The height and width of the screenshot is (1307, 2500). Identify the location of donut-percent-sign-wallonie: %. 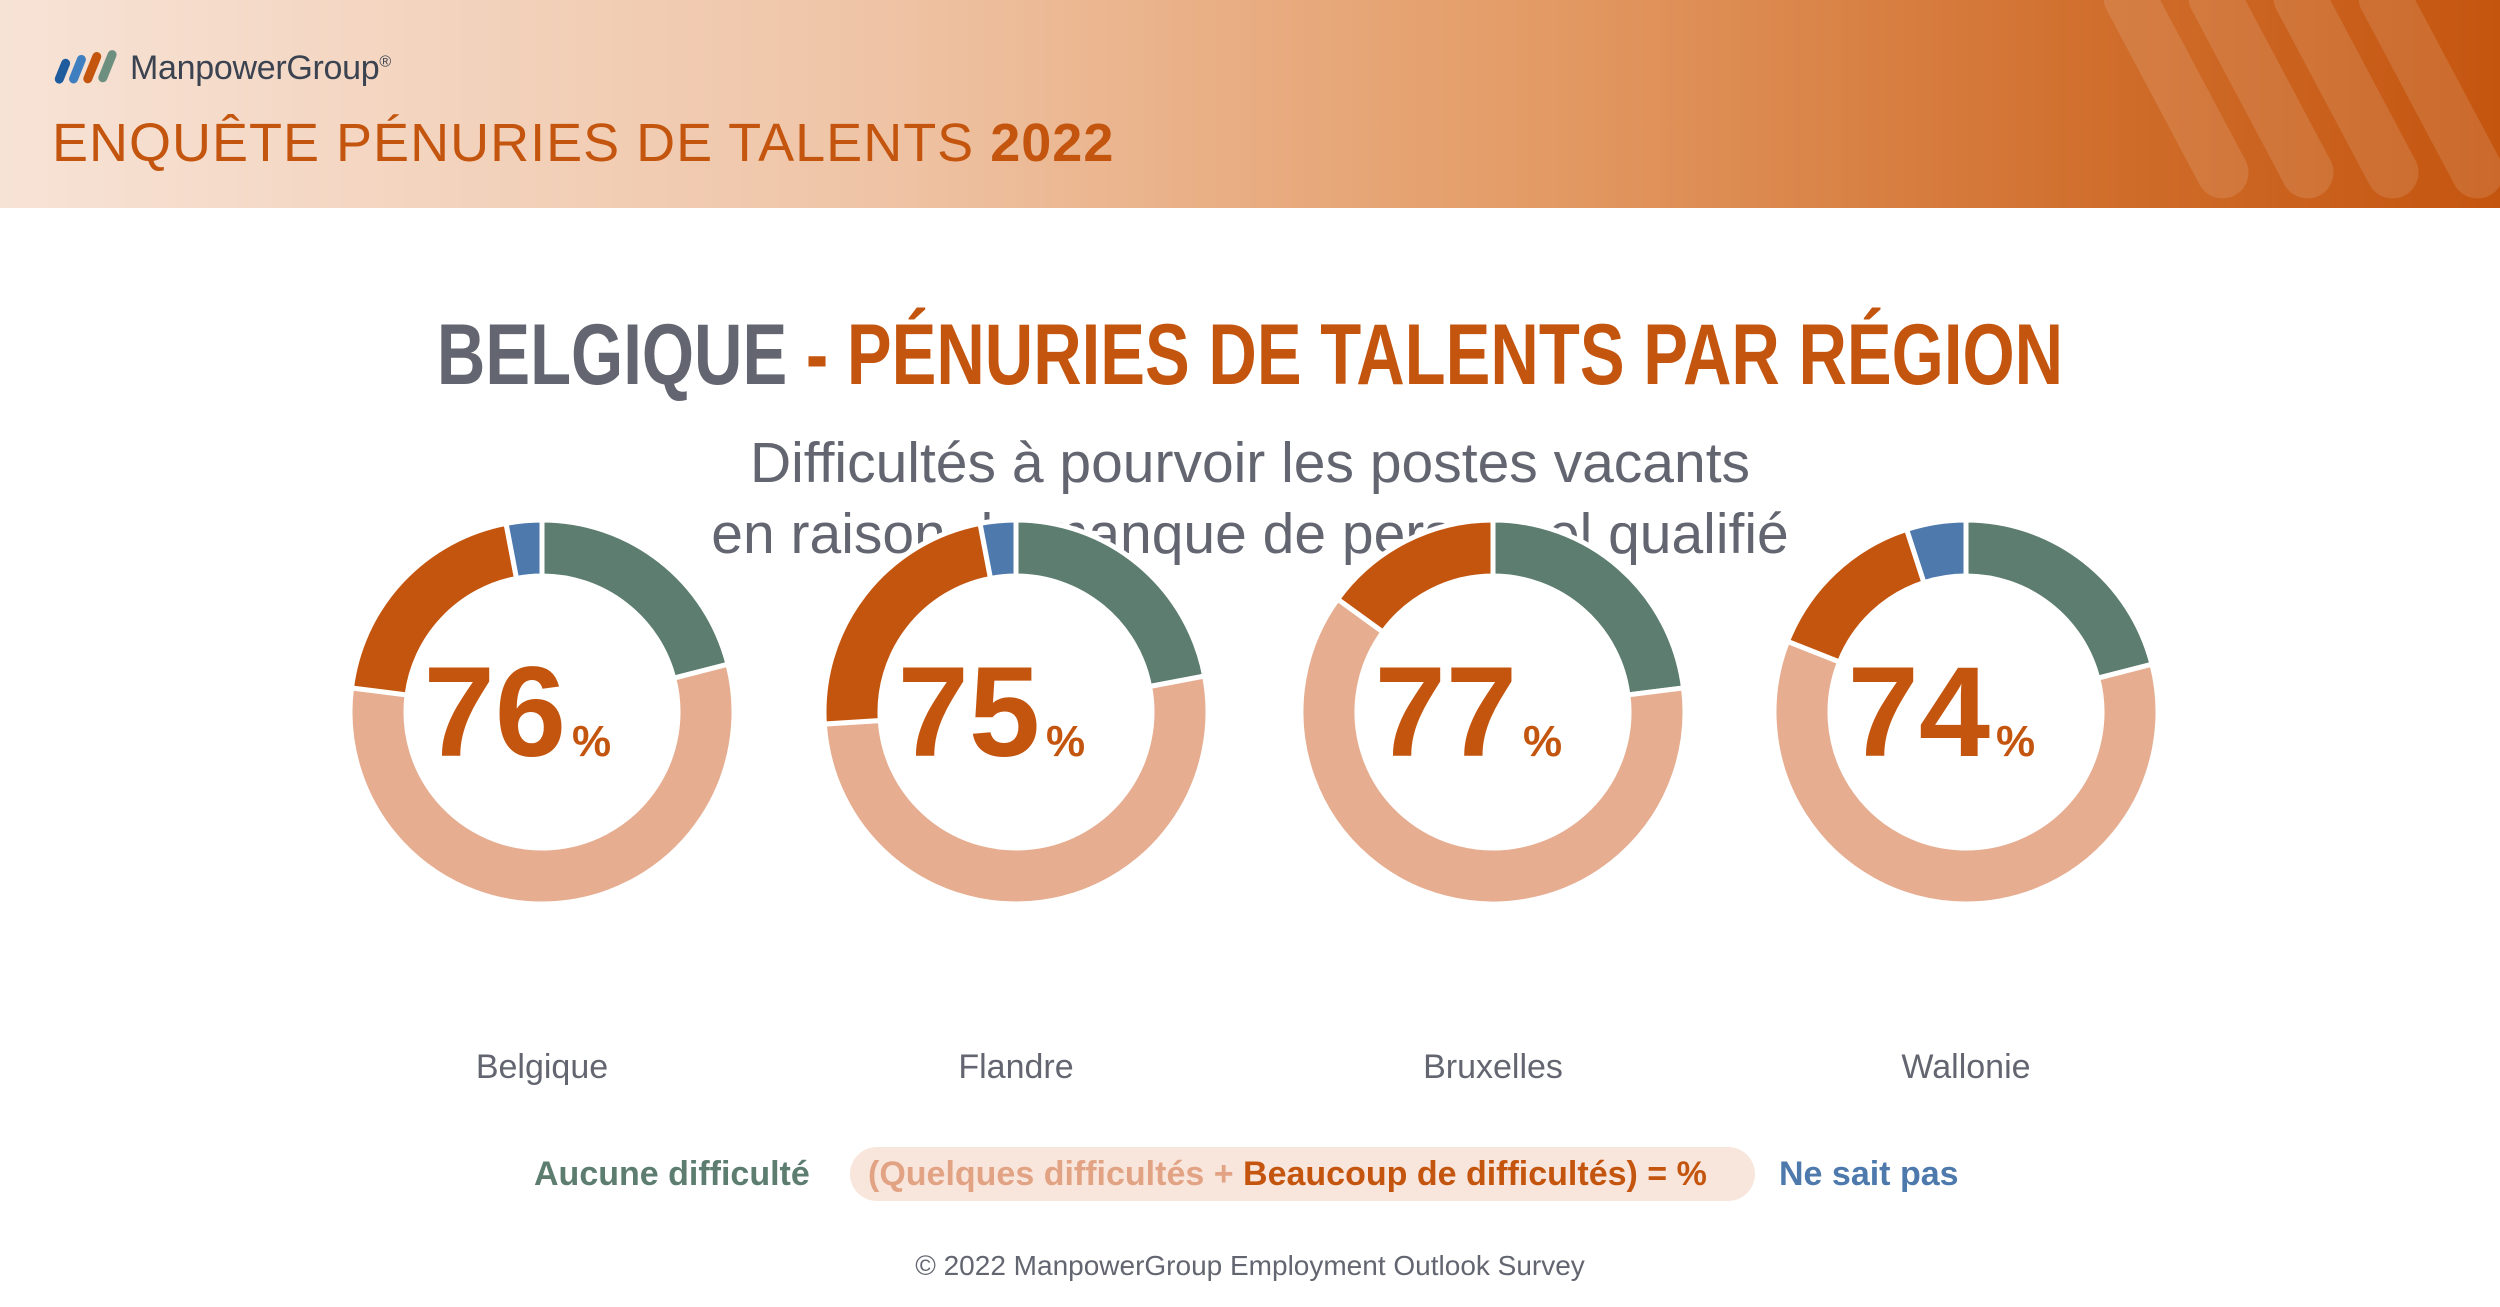
(2015, 741).